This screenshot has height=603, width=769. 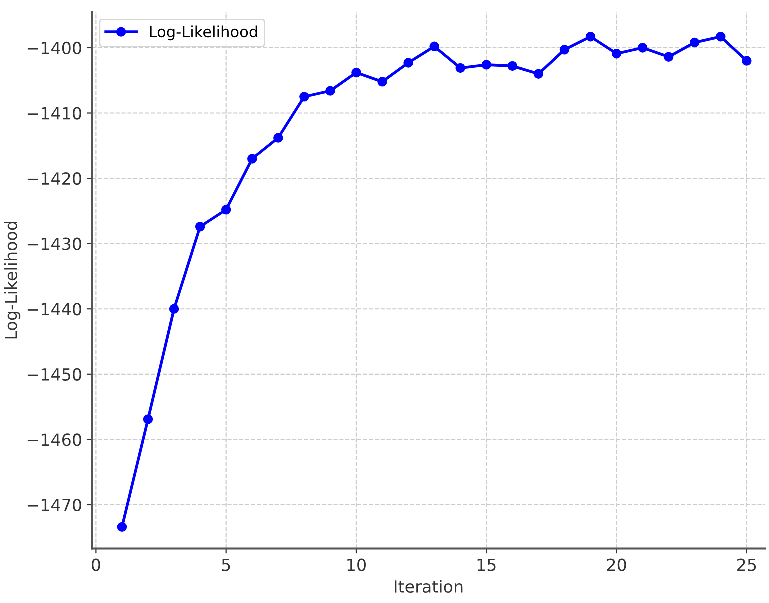 I want to click on y-tick-label: −1420, so click(x=55, y=179).